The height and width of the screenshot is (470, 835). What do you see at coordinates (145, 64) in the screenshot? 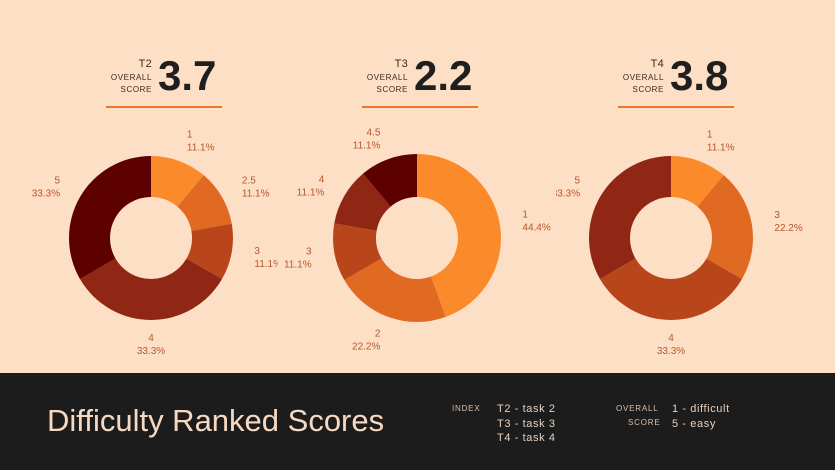
I see `task-id: T2` at bounding box center [145, 64].